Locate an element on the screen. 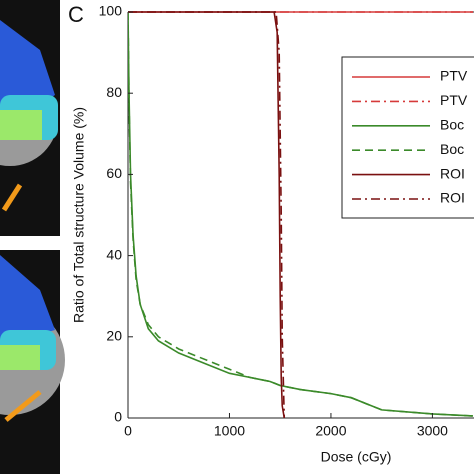  x-tick-label: 1000 is located at coordinates (229, 431).